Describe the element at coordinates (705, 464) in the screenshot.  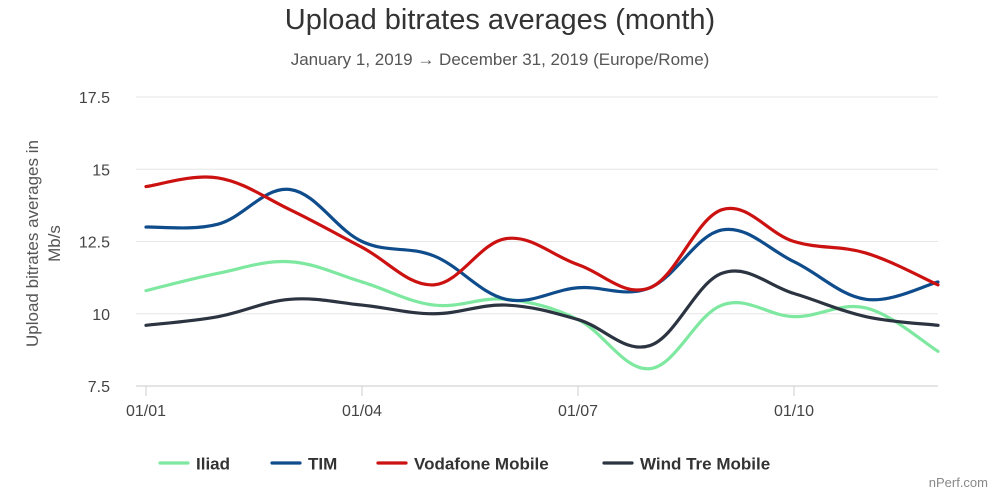
I see `legend-label: Wind Tre Mobile` at that location.